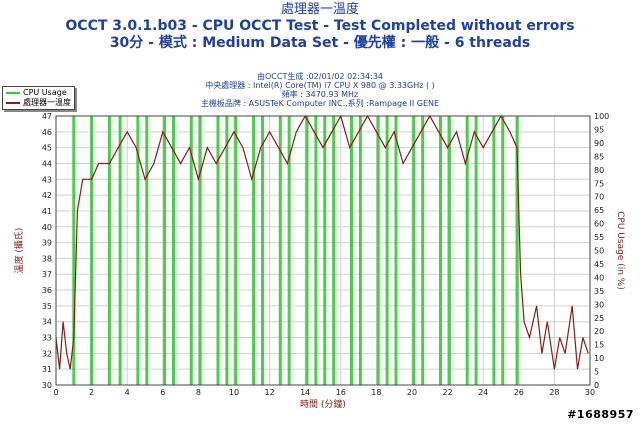 The width and height of the screenshot is (640, 427). Describe the element at coordinates (412, 392) in the screenshot. I see `x-tick-label: 20` at that location.